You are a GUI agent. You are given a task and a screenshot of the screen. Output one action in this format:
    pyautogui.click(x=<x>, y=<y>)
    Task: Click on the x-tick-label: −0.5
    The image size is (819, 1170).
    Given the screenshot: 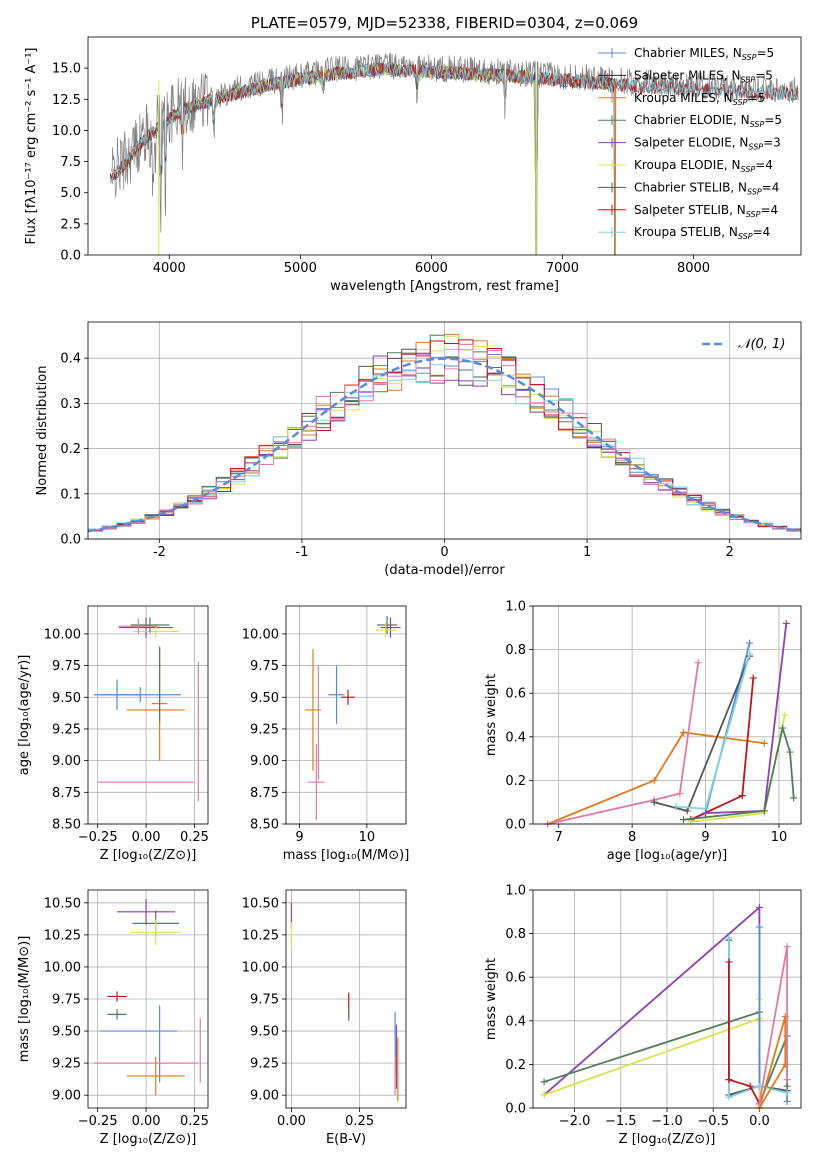 What is the action you would take?
    pyautogui.click(x=713, y=1121)
    